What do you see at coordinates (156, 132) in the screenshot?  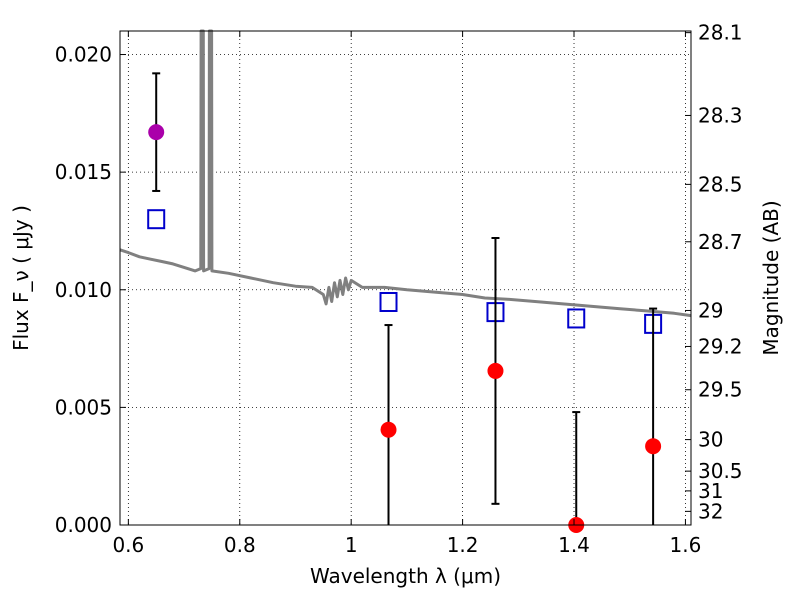 I see `detection-point` at bounding box center [156, 132].